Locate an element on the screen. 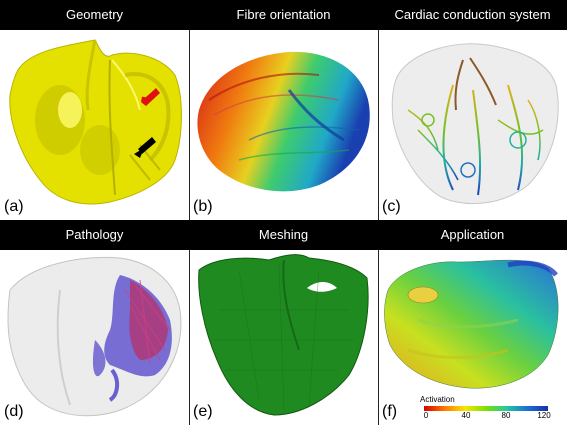 The image size is (567, 425). panel-label-d: (d) is located at coordinates (14, 411).